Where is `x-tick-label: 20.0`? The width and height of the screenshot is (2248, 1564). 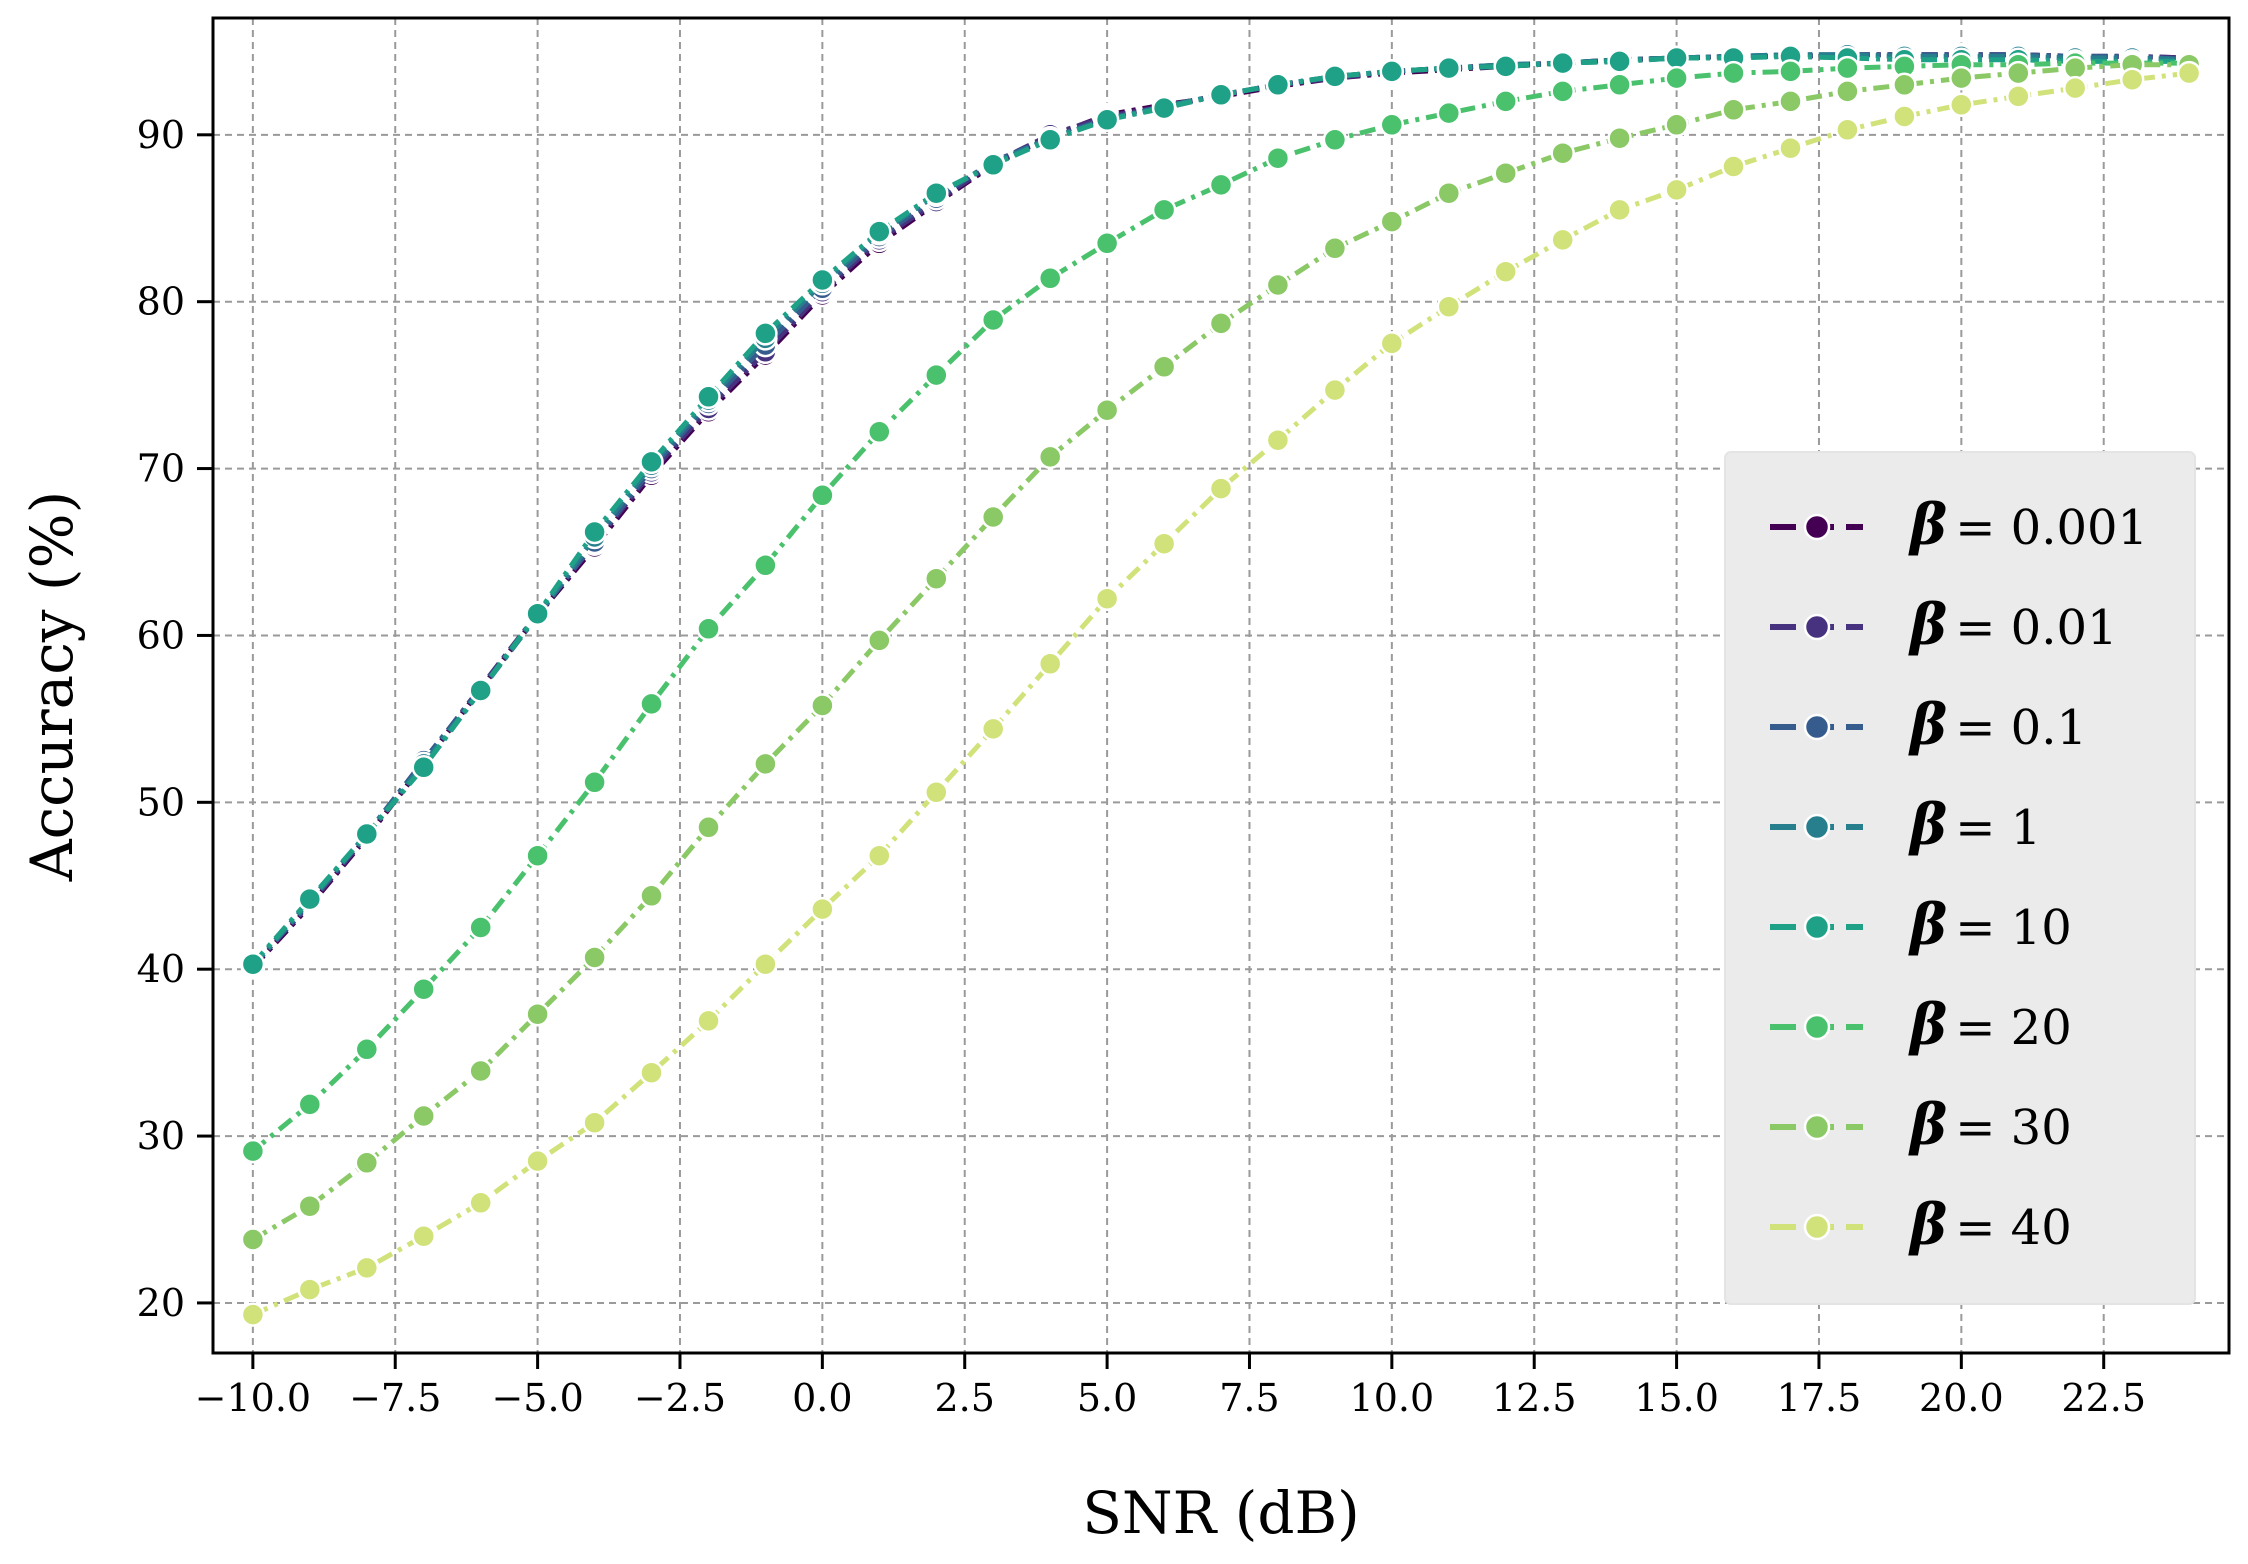
x-tick-label: 20.0 is located at coordinates (1961, 1398).